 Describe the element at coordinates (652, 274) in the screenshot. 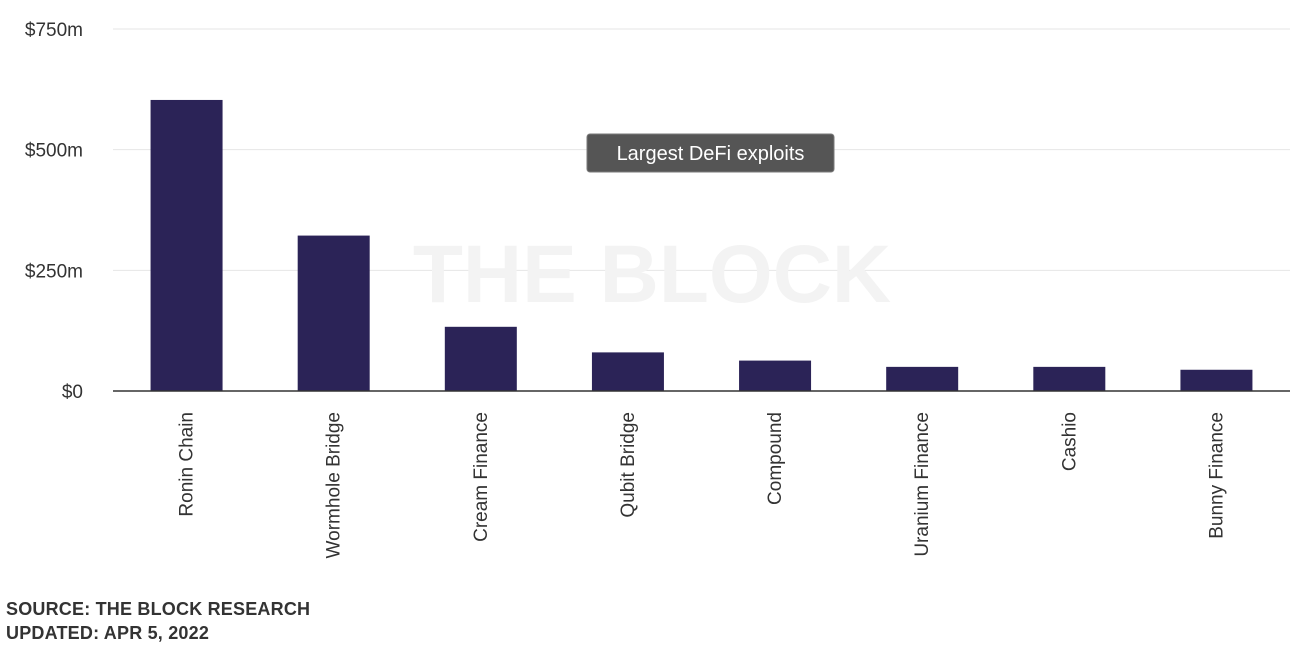

I see `watermark: THE BLOCK` at that location.